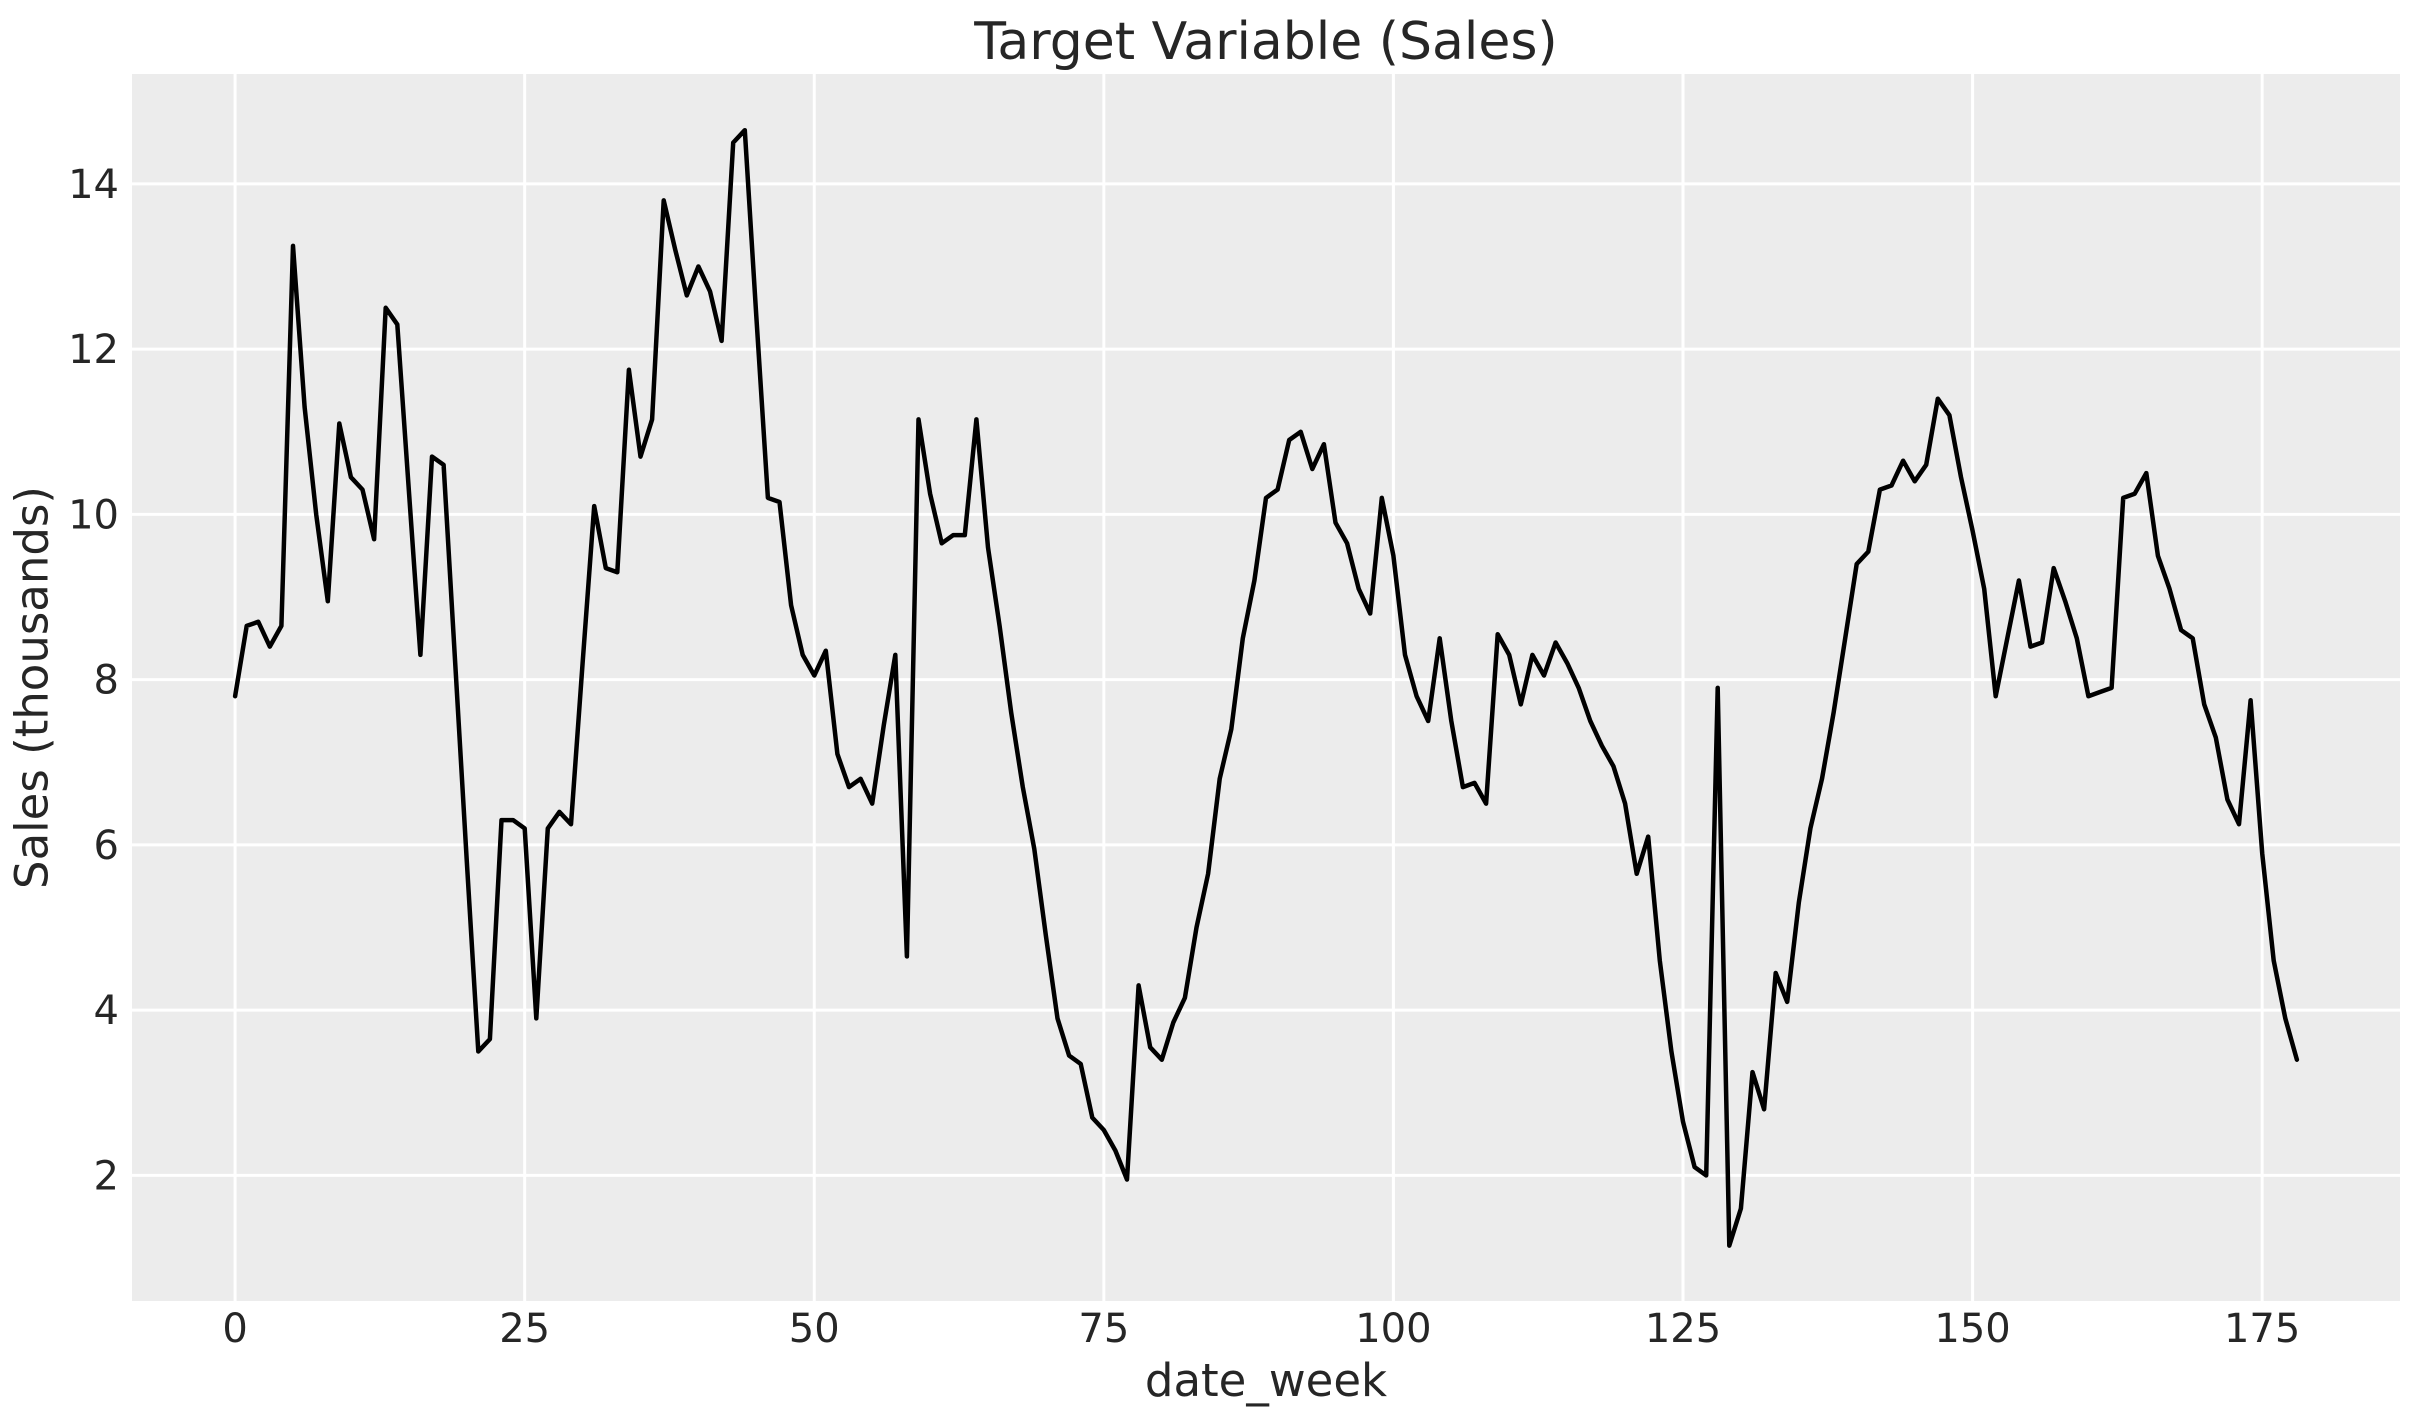 The image size is (2423, 1423). Describe the element at coordinates (1266, 1380) in the screenshot. I see `x-axis-label: date_week` at that location.